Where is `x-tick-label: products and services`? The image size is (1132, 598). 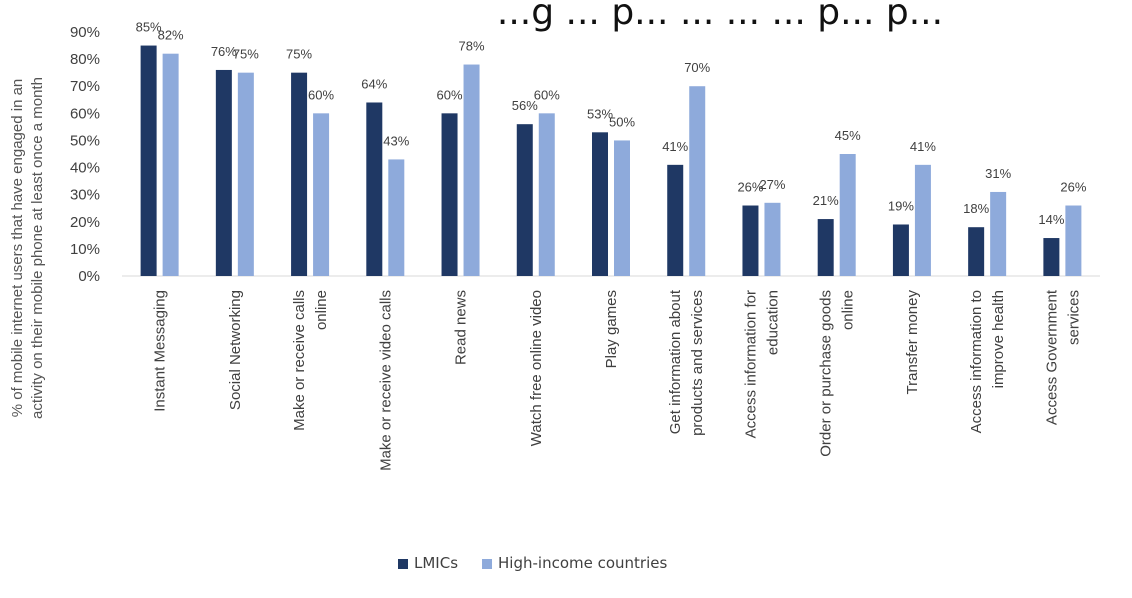 x-tick-label: products and services is located at coordinates (697, 363).